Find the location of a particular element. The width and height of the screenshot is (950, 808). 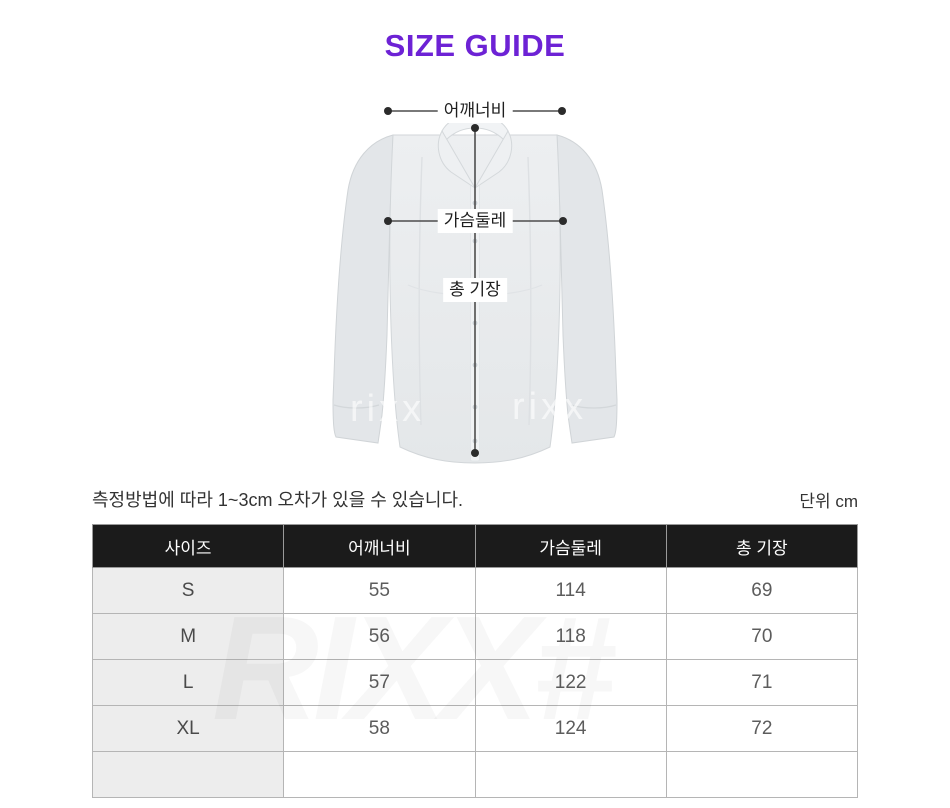

shirt-right-cuff is located at coordinates (593, 406).